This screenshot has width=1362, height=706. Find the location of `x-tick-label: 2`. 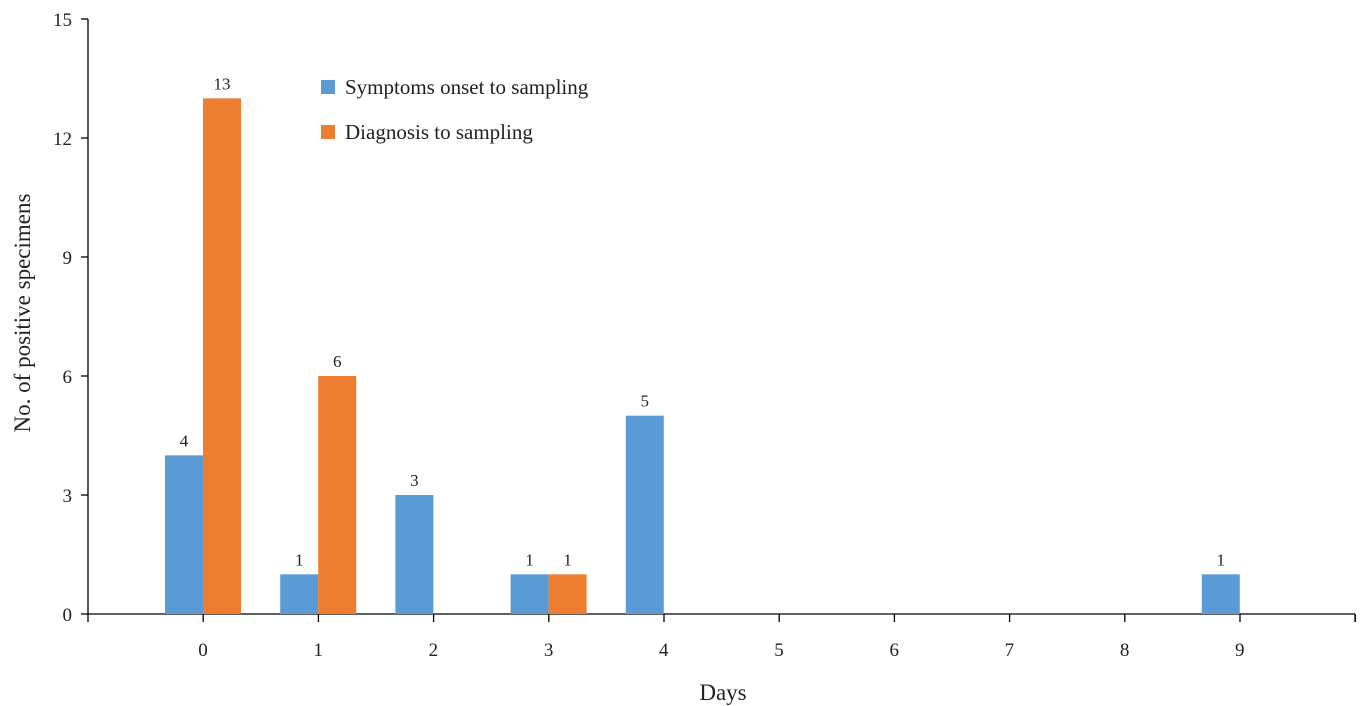

x-tick-label: 2 is located at coordinates (434, 650).